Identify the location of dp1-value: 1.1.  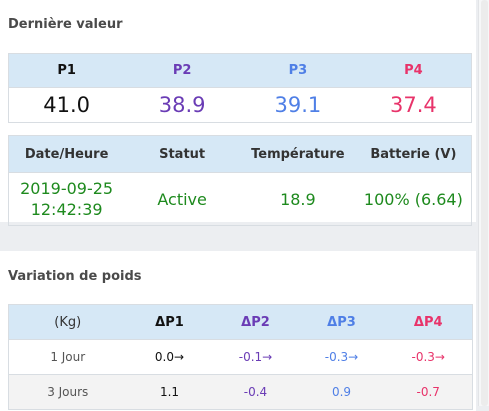
(169, 392).